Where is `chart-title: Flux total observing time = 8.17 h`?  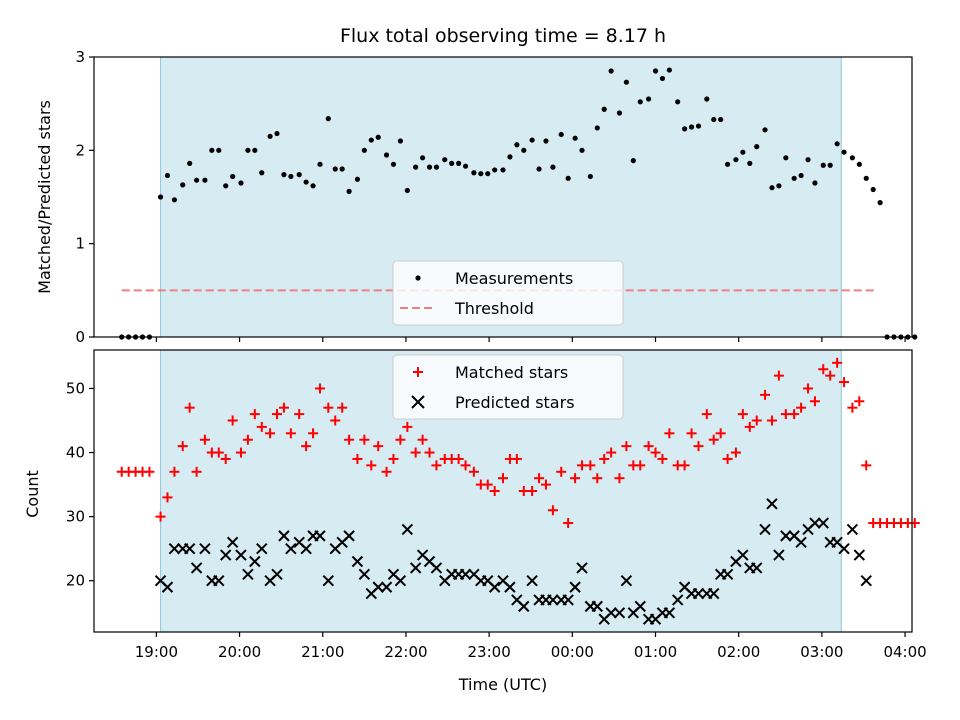
chart-title: Flux total observing time = 8.17 h is located at coordinates (503, 36).